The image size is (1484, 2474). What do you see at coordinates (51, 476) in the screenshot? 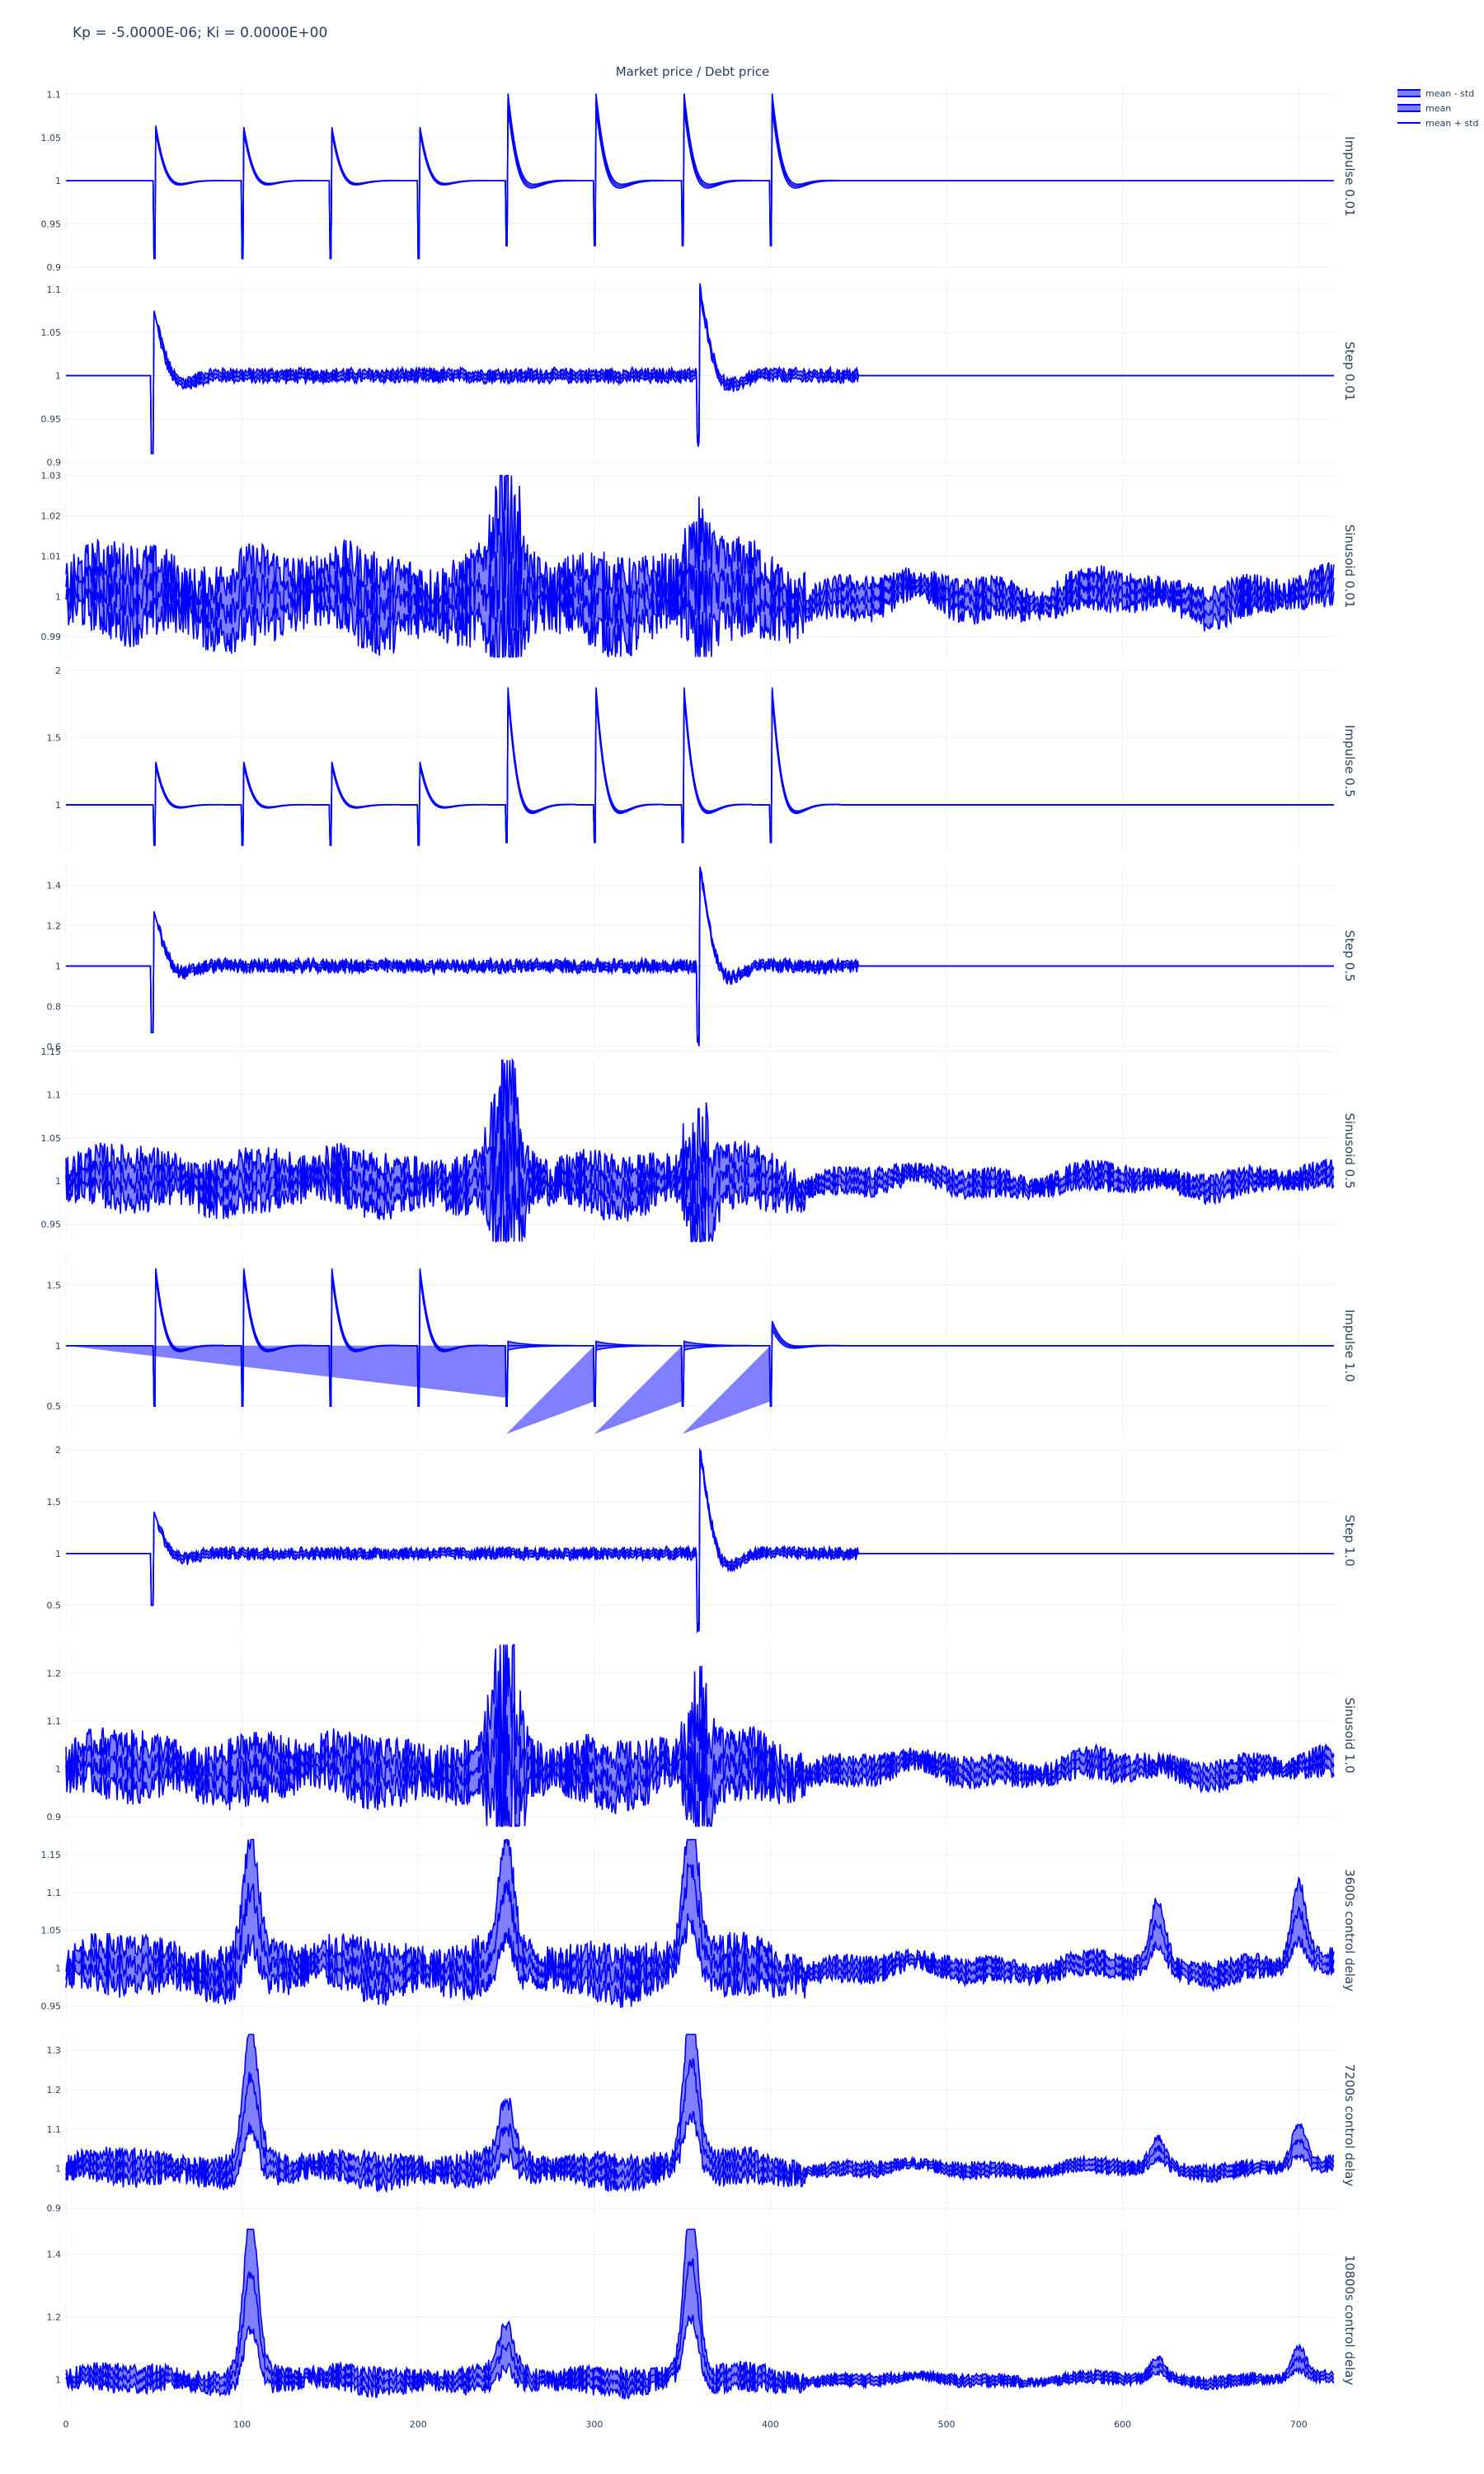
I see `y-tick-label: 1.03` at bounding box center [51, 476].